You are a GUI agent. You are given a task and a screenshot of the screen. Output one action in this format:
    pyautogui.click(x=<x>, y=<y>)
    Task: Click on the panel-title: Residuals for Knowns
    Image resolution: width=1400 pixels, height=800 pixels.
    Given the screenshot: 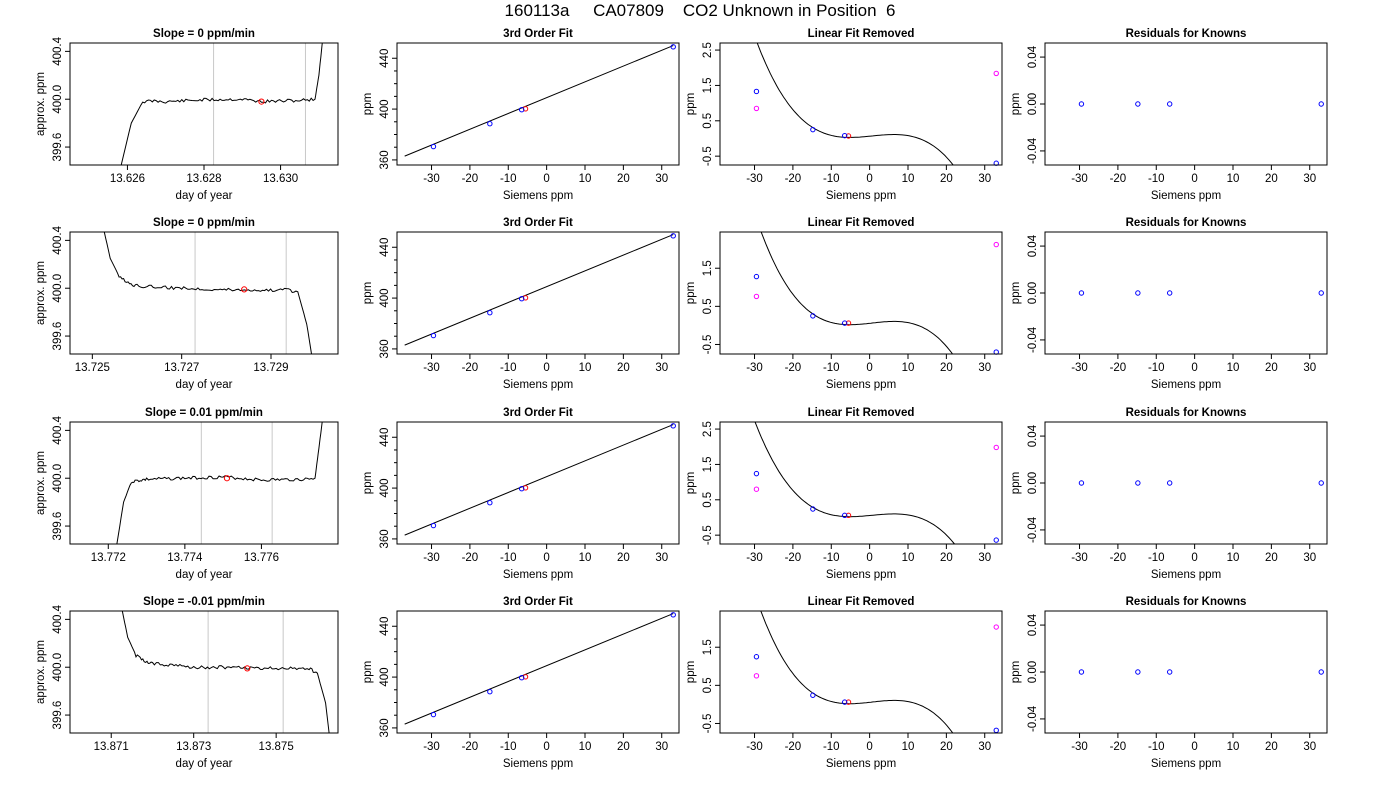 What is the action you would take?
    pyautogui.click(x=1186, y=34)
    